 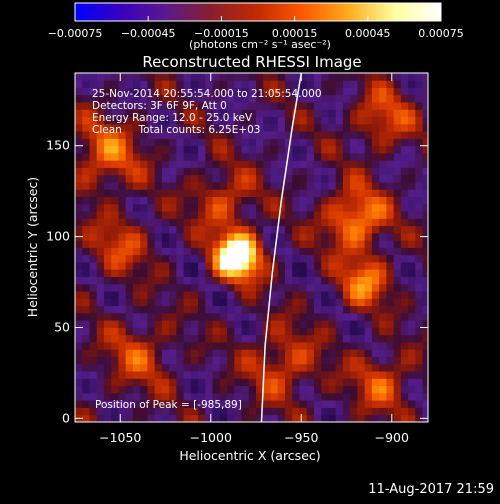 I want to click on colorbar-tick-label: −0.00075, so click(x=75, y=33).